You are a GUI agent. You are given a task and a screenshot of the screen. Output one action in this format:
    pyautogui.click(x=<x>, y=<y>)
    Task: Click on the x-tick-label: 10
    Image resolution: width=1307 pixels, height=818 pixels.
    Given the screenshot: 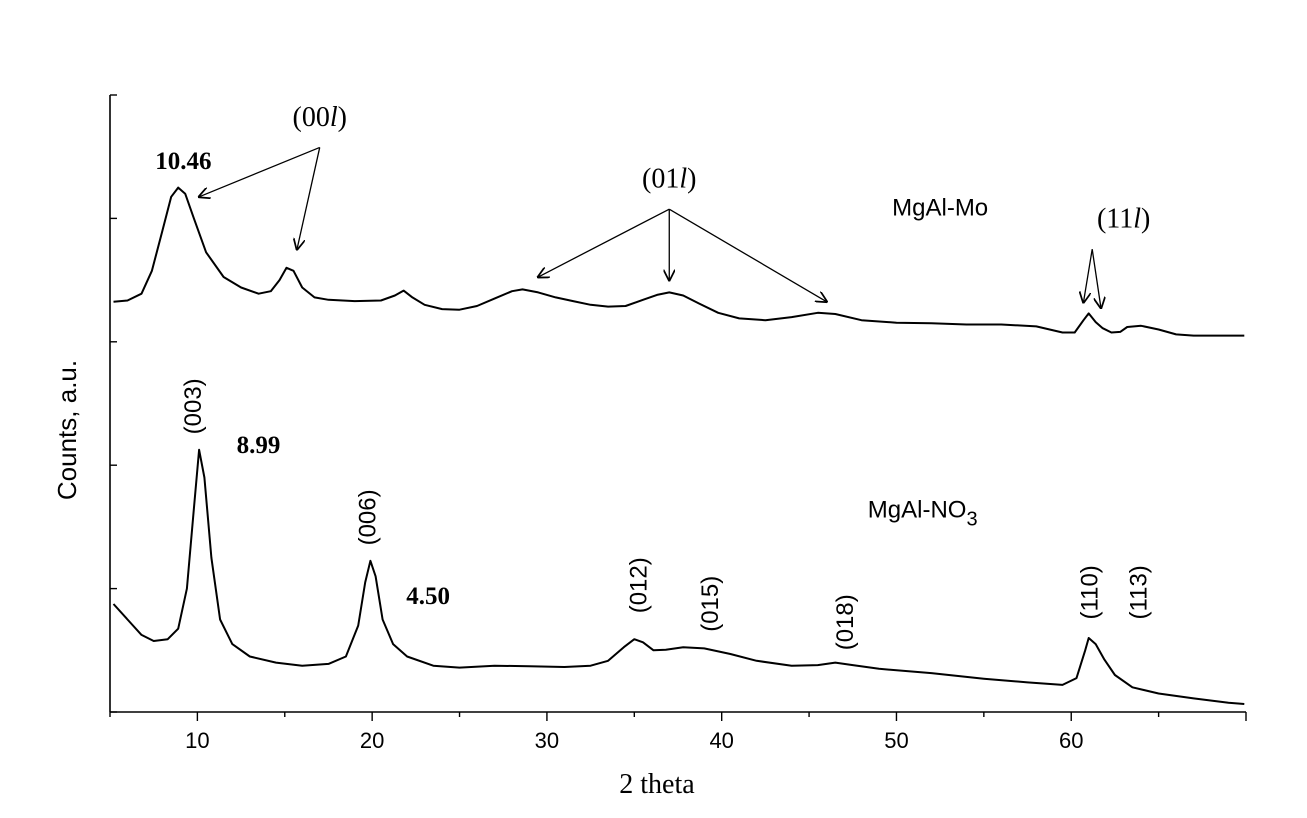 What is the action you would take?
    pyautogui.click(x=197, y=740)
    